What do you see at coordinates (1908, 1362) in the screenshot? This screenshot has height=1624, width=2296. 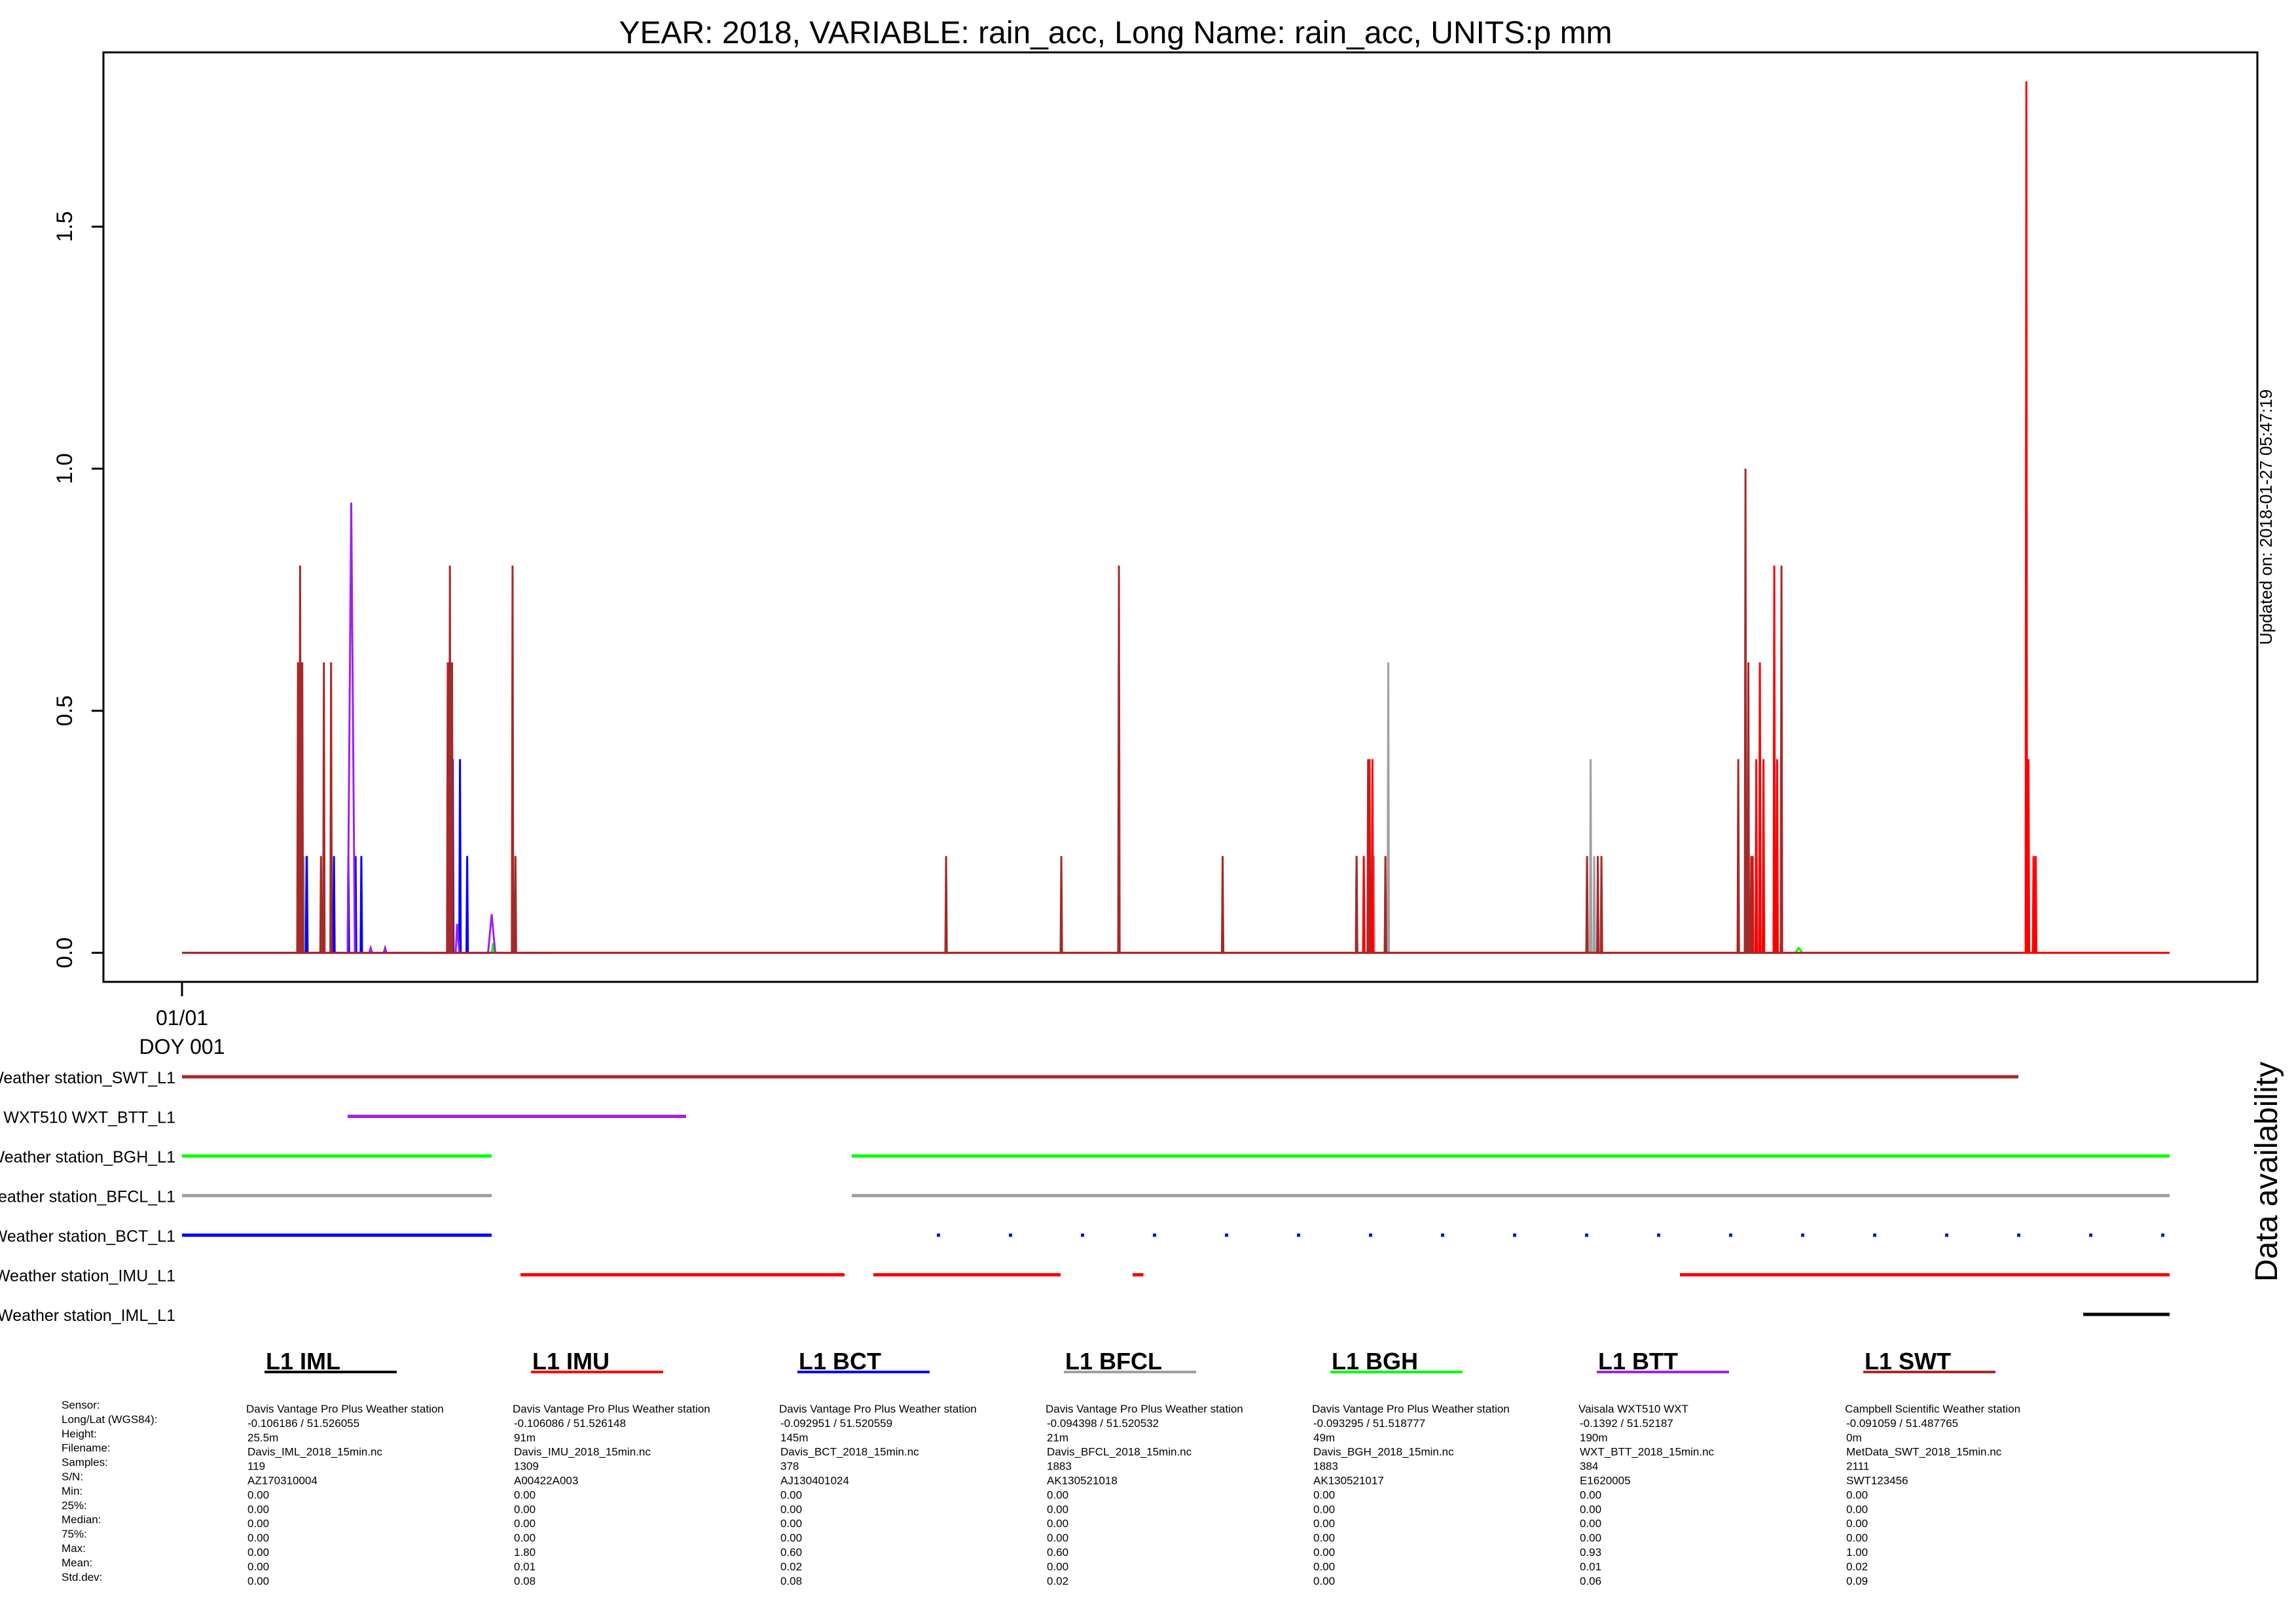 I see `station-title: L1 SWT` at bounding box center [1908, 1362].